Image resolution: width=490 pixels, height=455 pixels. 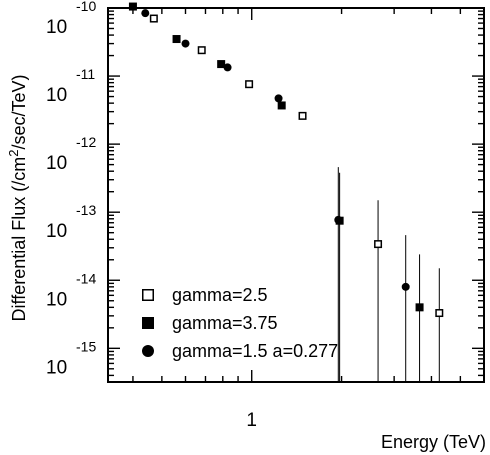 I want to click on x-tick-label: 1, so click(x=251, y=420).